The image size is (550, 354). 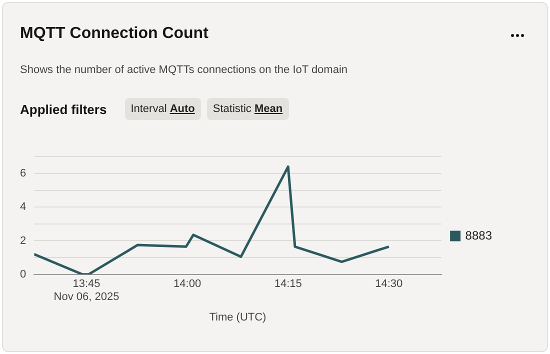 What do you see at coordinates (247, 109) in the screenshot?
I see `text: Statistic Mean` at bounding box center [247, 109].